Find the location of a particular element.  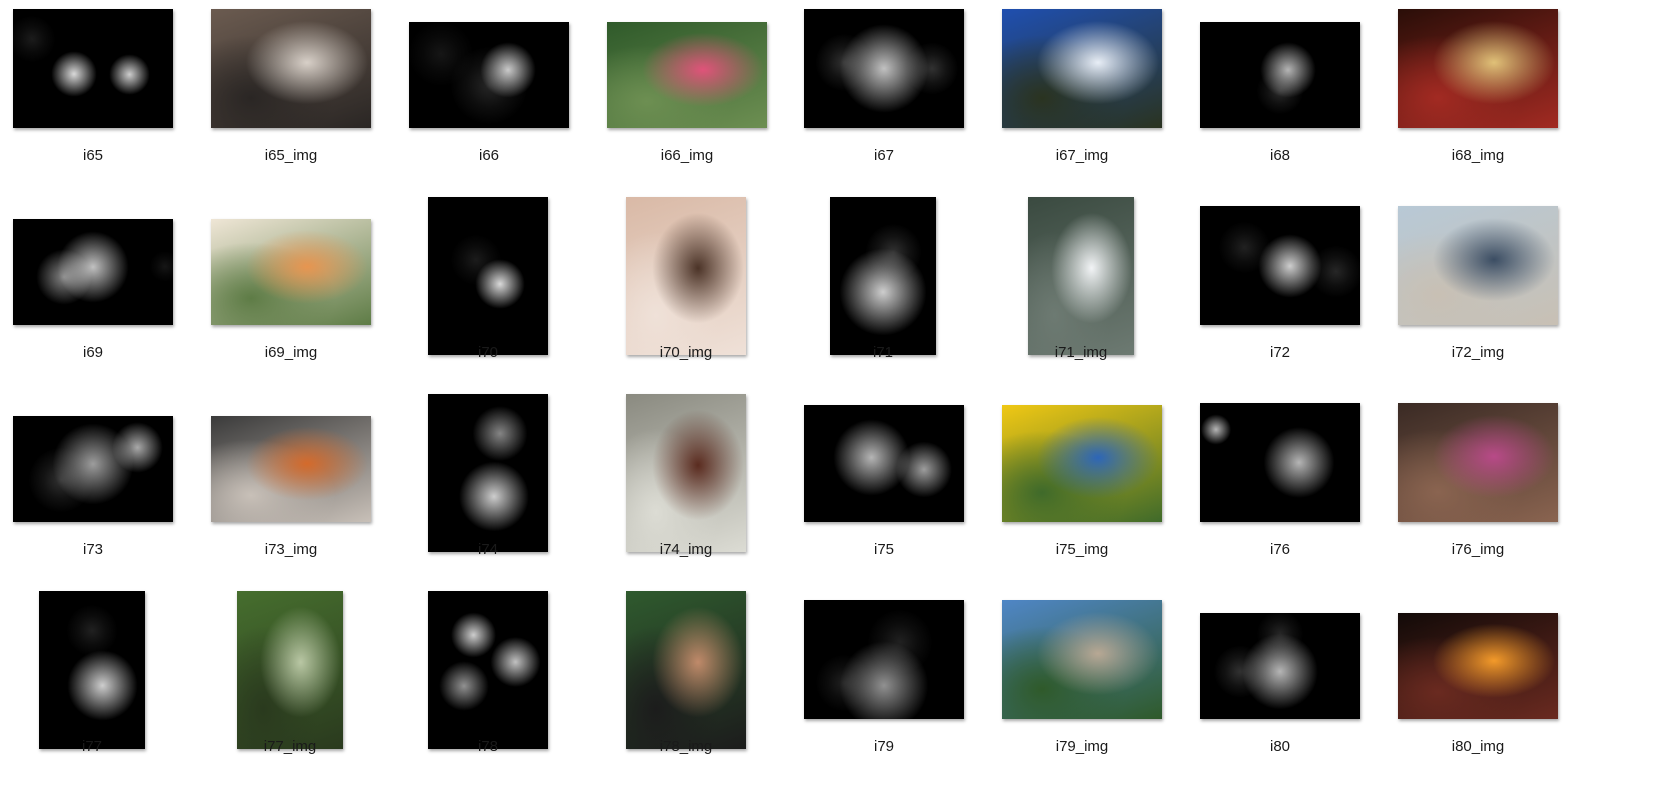

file-name-label: i76 is located at coordinates (1280, 549).